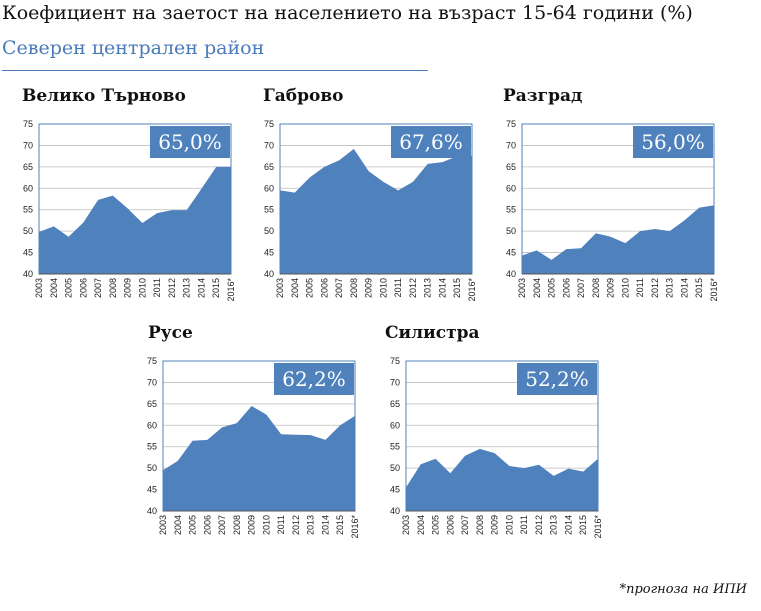 The image size is (761, 611). I want to click on value-label: 67,6%, so click(431, 142).